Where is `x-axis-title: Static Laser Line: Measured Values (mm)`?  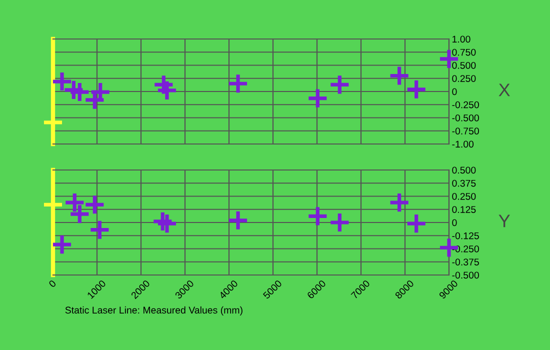 x-axis-title: Static Laser Line: Measured Values (mm) is located at coordinates (153, 311).